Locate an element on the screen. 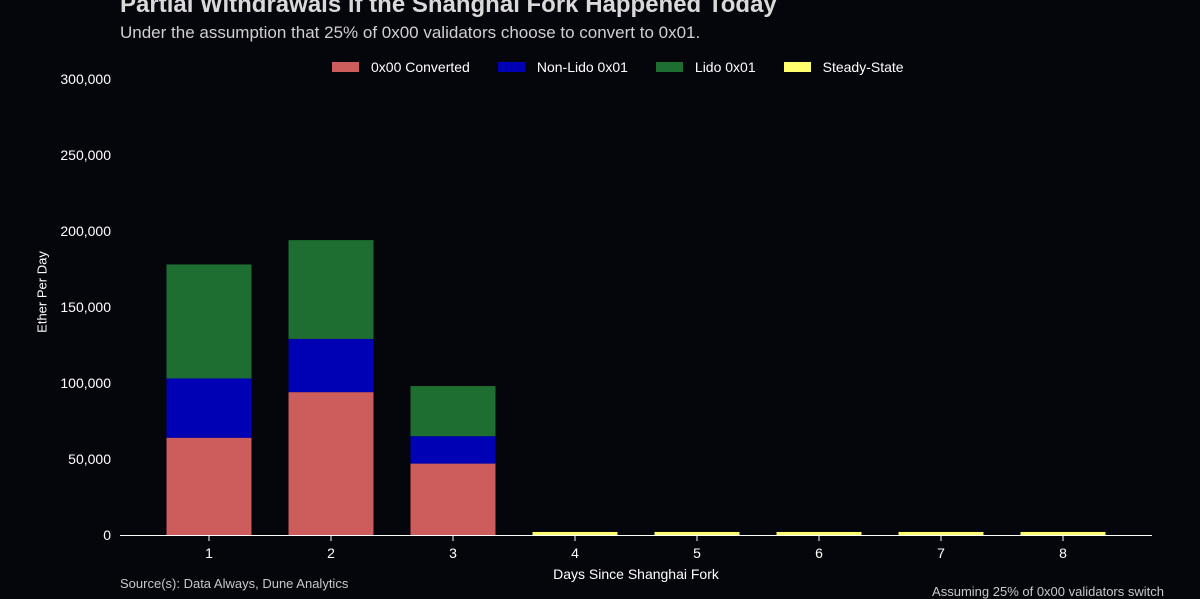 The height and width of the screenshot is (599, 1200). x-axis-label: Days Since Shanghai Fork is located at coordinates (636, 574).